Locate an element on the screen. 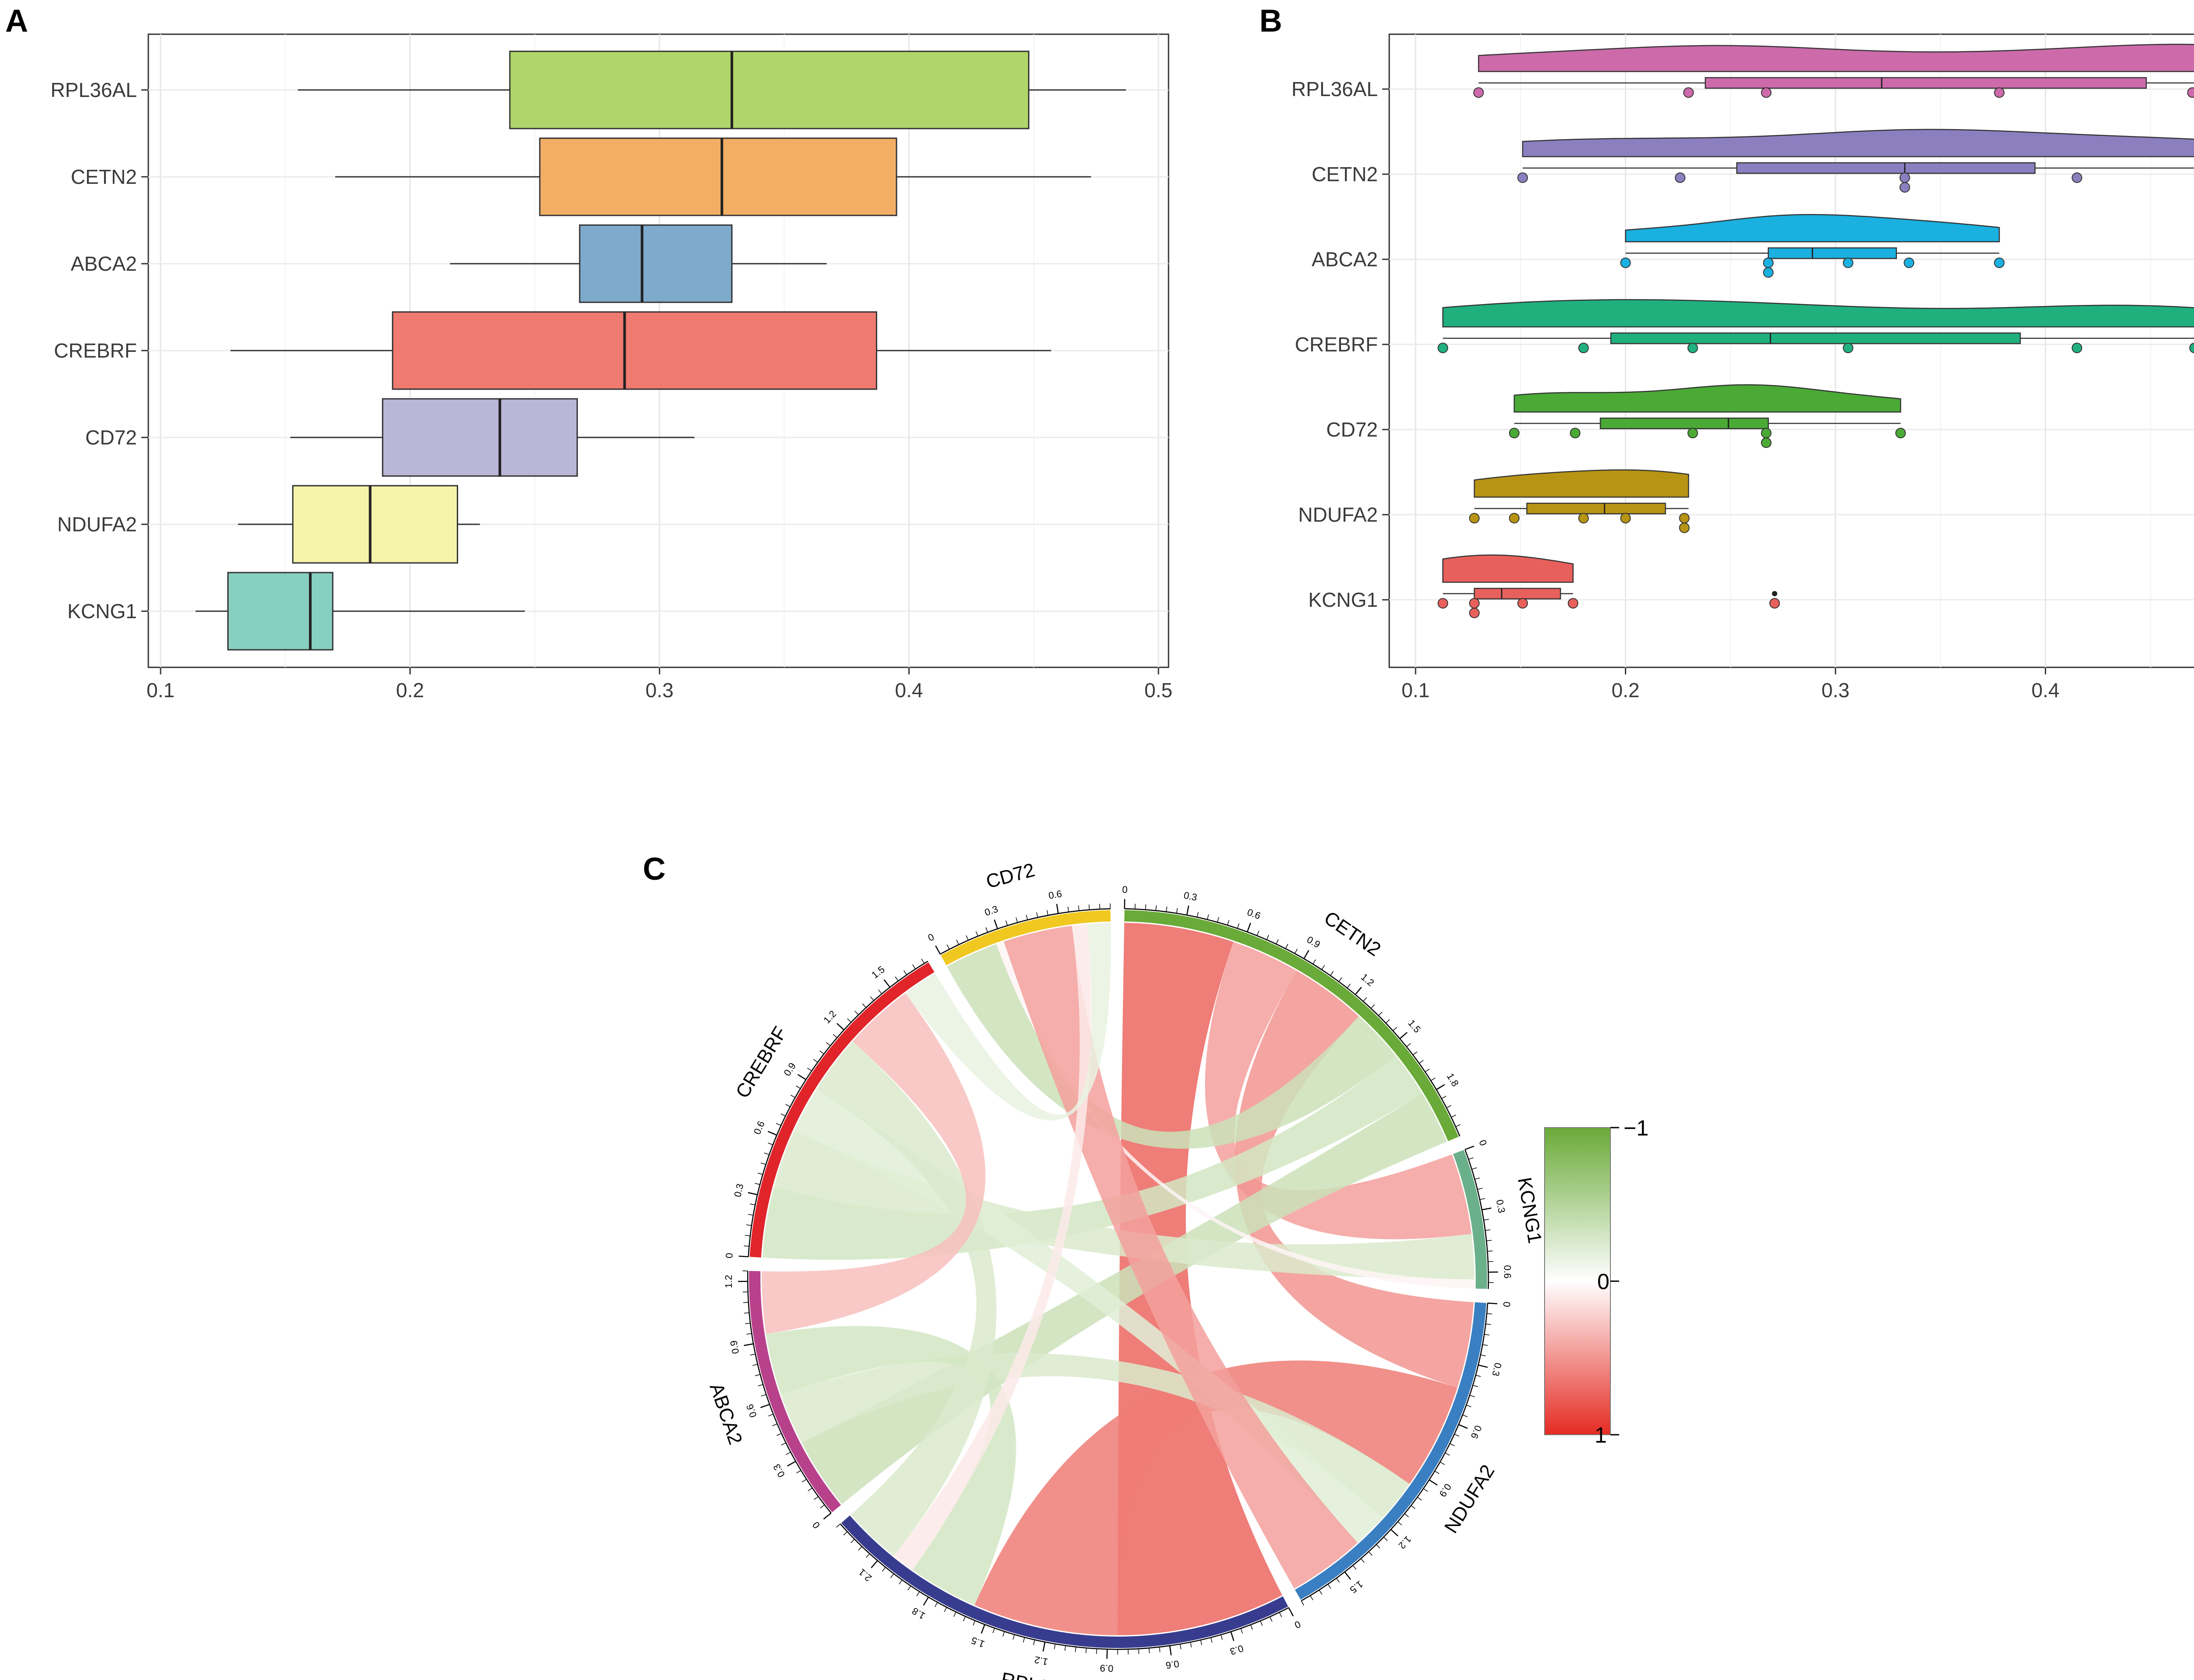 This screenshot has height=1680, width=2194. cloud-rpl36al is located at coordinates (1836, 57).